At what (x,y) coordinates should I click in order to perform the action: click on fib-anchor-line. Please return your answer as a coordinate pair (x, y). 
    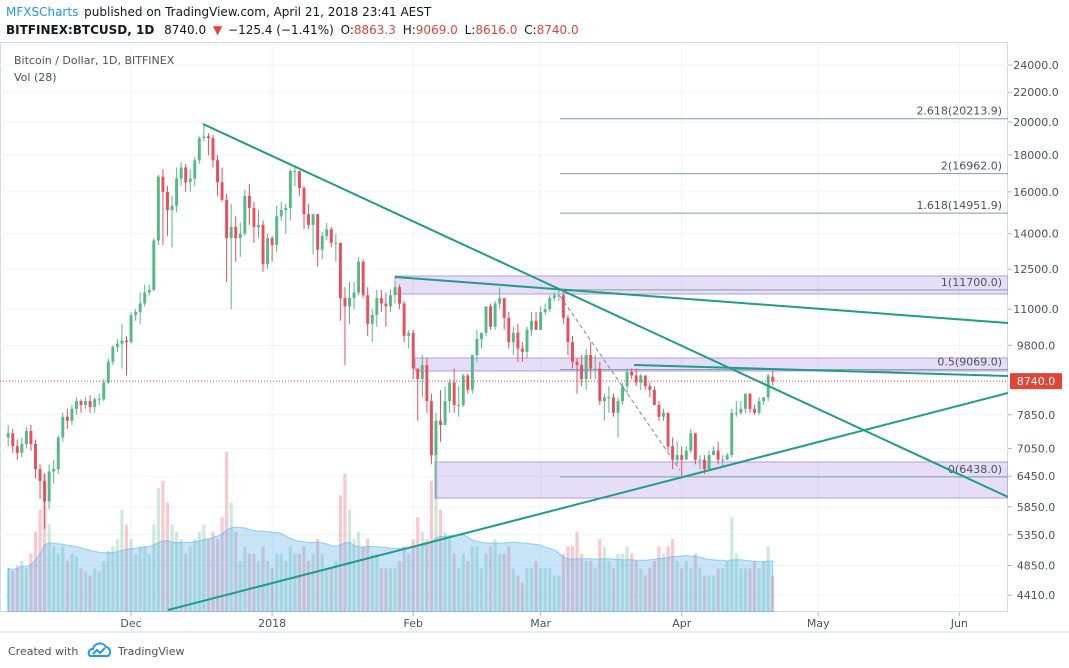
    Looking at the image, I should click on (620, 383).